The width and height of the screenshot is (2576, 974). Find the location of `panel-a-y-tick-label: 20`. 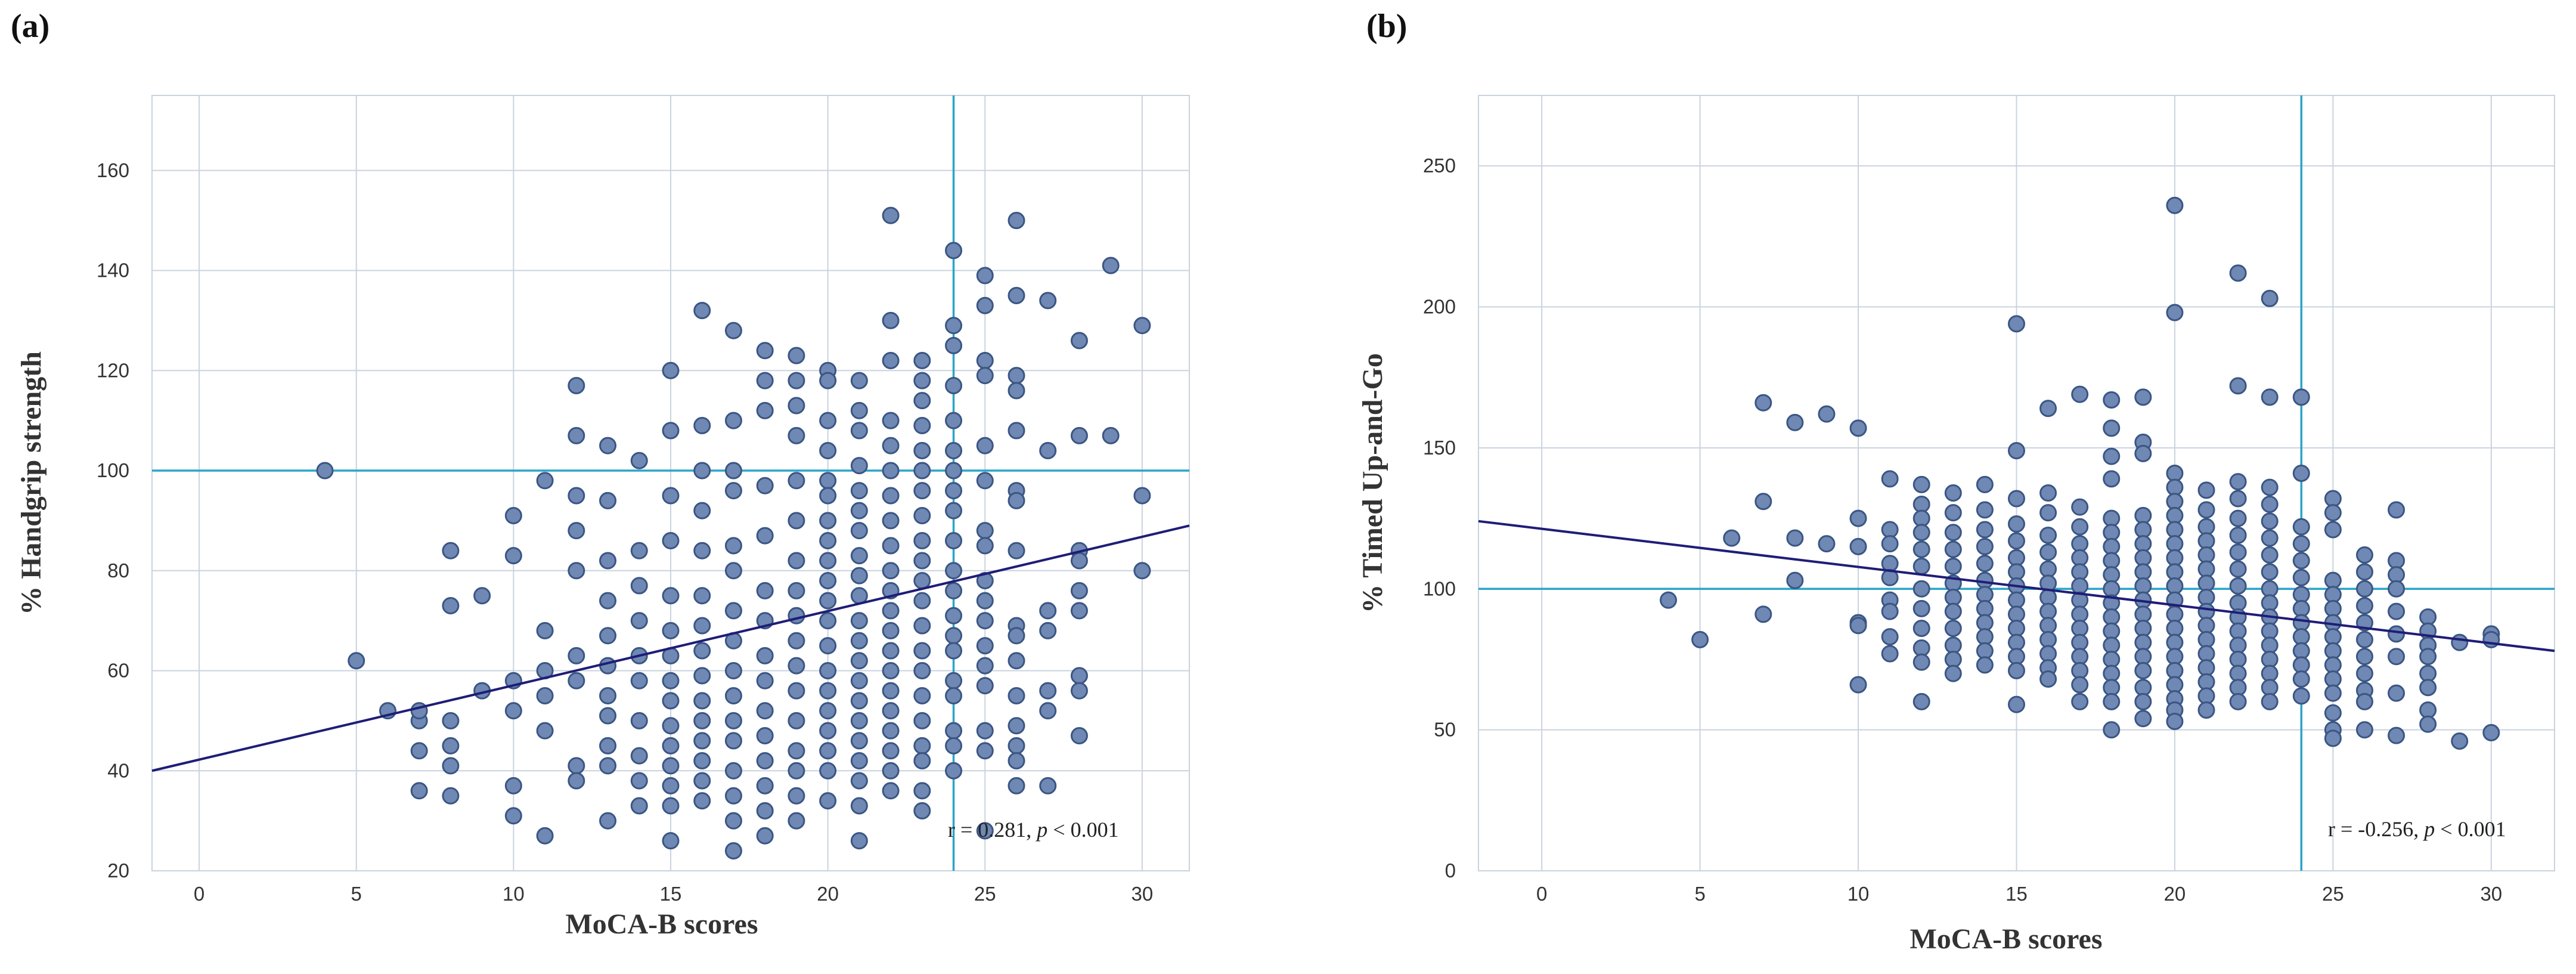

panel-a-y-tick-label: 20 is located at coordinates (118, 870).